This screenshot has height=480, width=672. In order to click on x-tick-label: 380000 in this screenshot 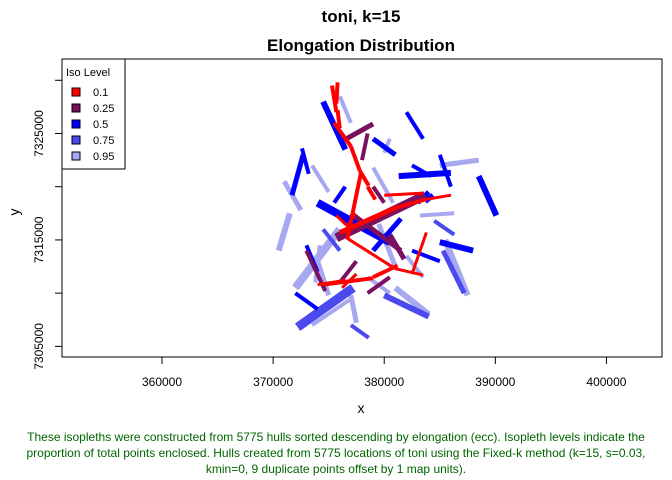, I will do `click(384, 382)`.